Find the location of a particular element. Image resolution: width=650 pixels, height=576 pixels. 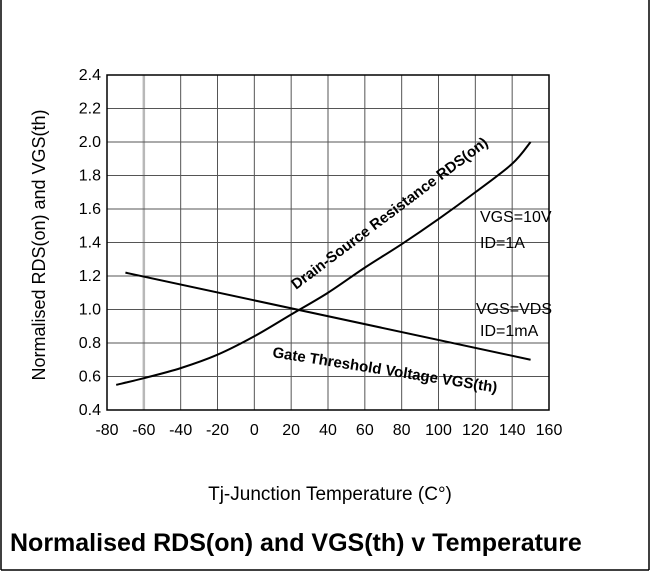

y-tick-label: 0.8 is located at coordinates (90, 343).